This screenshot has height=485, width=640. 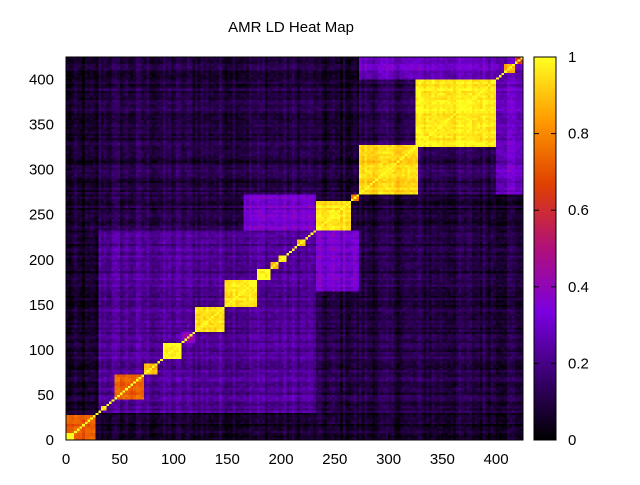 I want to click on x-tick-label: 50, so click(x=119, y=459).